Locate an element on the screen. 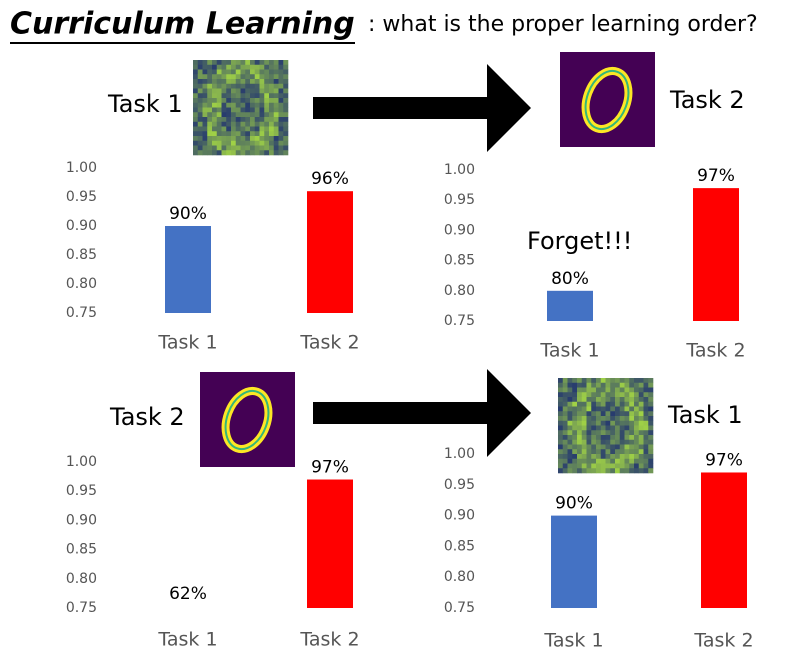 This screenshot has height=660, width=803. task-label: Task 2 is located at coordinates (707, 100).